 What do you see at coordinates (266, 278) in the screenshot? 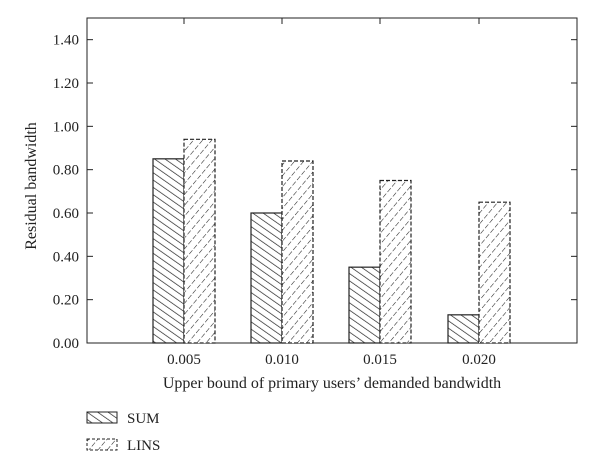
I see `bar-sum-0.010` at bounding box center [266, 278].